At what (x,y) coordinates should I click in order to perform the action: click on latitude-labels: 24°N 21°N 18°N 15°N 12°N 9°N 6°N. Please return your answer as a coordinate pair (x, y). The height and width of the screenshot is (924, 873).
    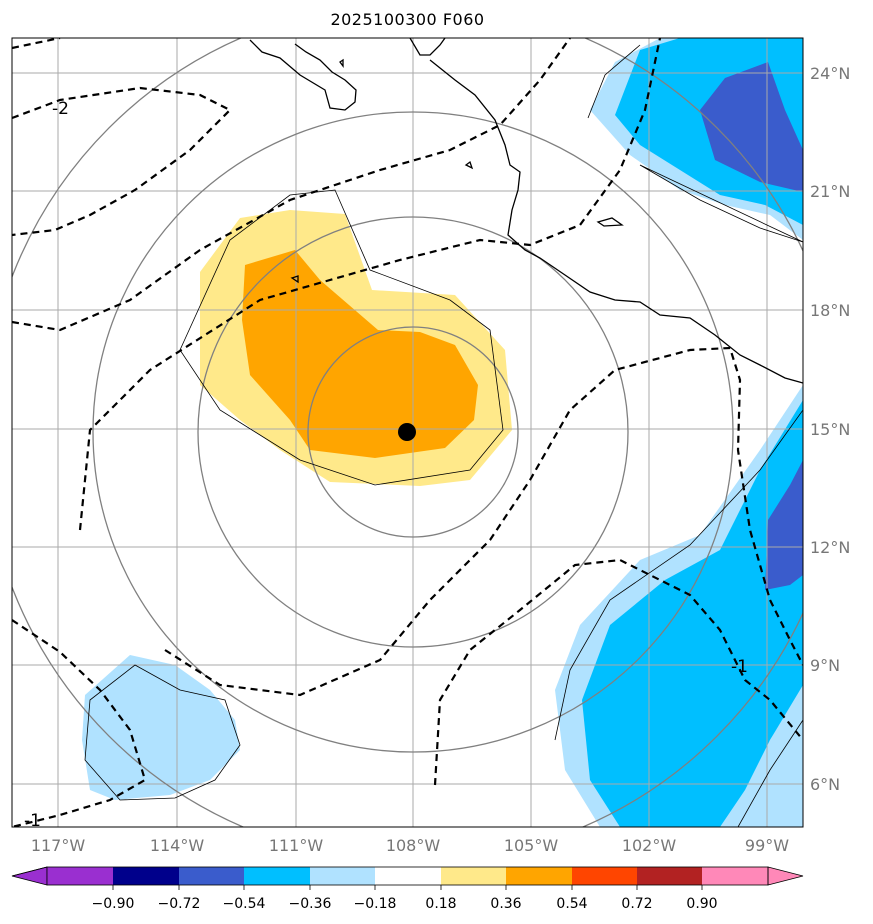
    Looking at the image, I should click on (830, 429).